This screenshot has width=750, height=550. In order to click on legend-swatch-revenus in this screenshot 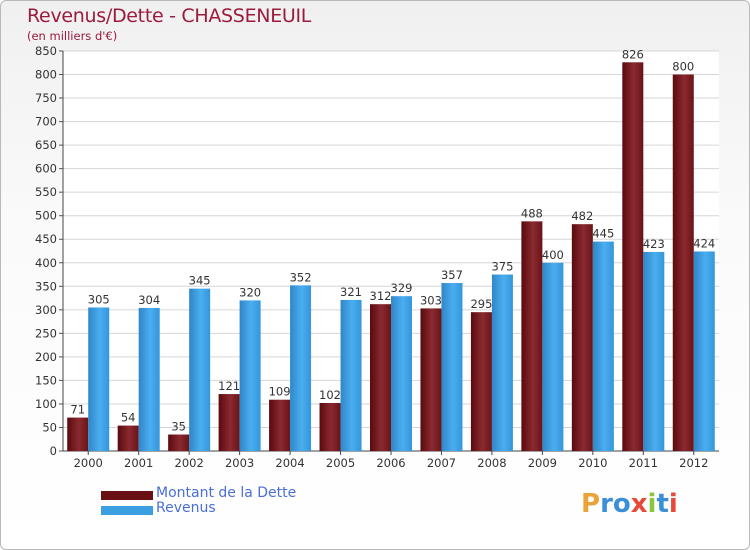, I will do `click(127, 510)`.